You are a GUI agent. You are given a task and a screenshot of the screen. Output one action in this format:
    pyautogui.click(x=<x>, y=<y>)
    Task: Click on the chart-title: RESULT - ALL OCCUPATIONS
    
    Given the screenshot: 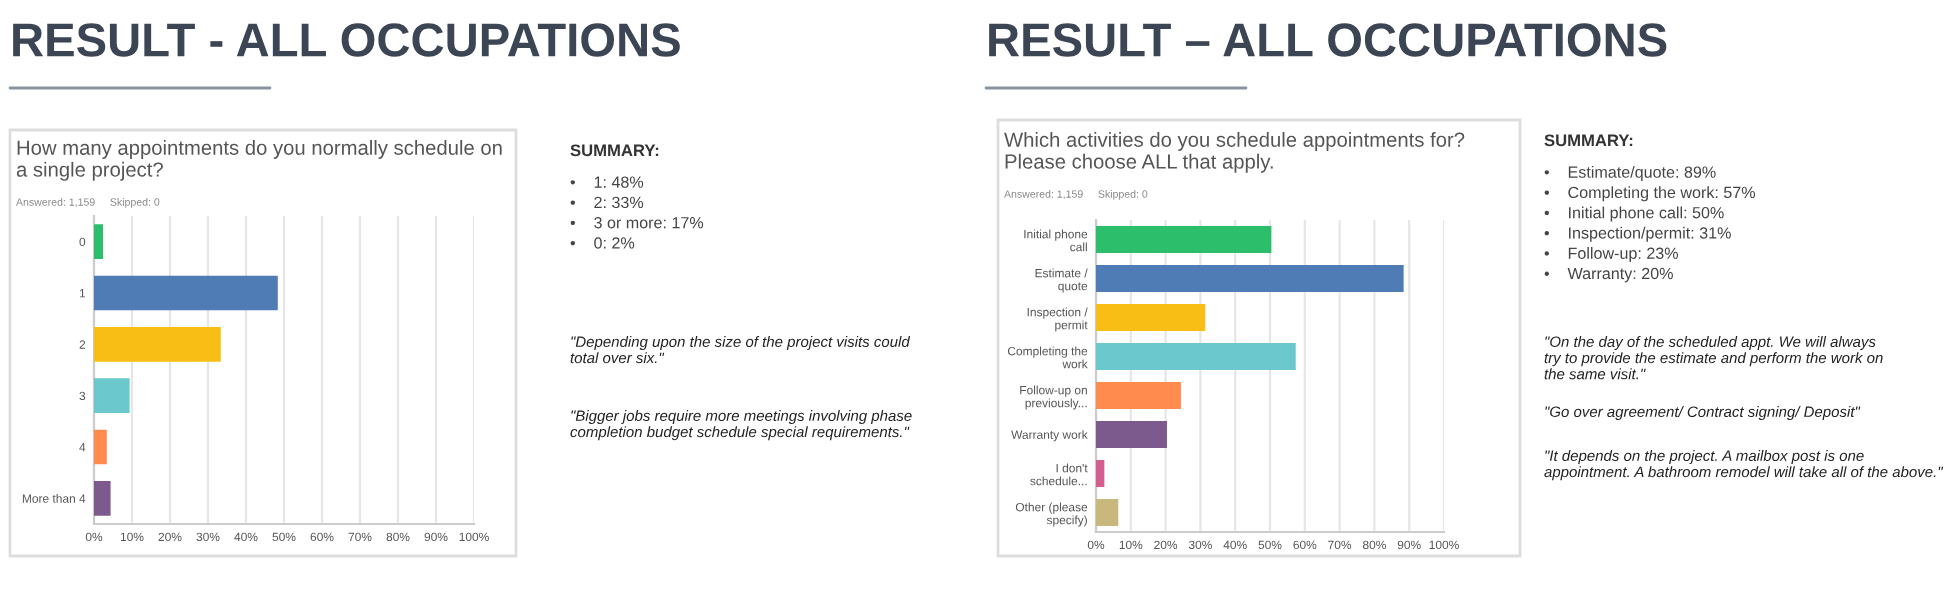 What is the action you would take?
    pyautogui.click(x=346, y=40)
    